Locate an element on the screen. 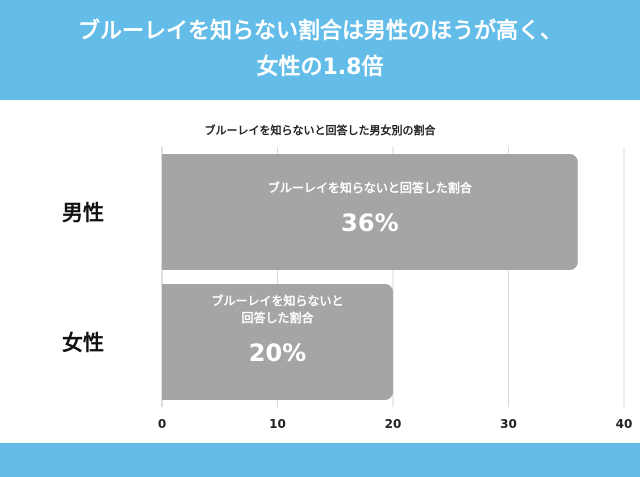 This screenshot has width=640, height=477. headline-line-1: ブルーレイを知らない割合は男性のほうが高く、 is located at coordinates (319, 31).